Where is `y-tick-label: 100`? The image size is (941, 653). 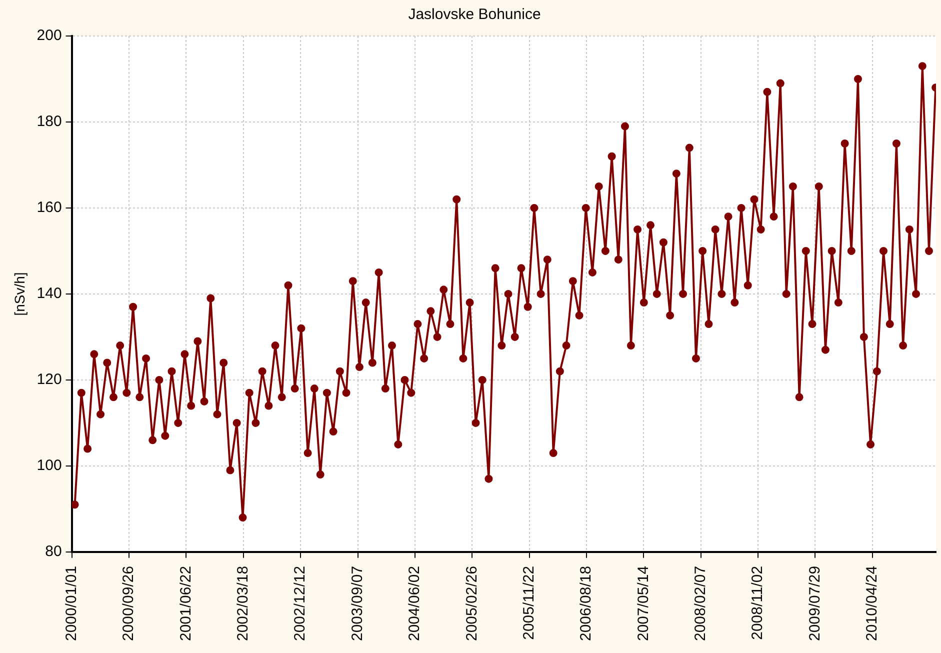 y-tick-label: 100 is located at coordinates (49, 465).